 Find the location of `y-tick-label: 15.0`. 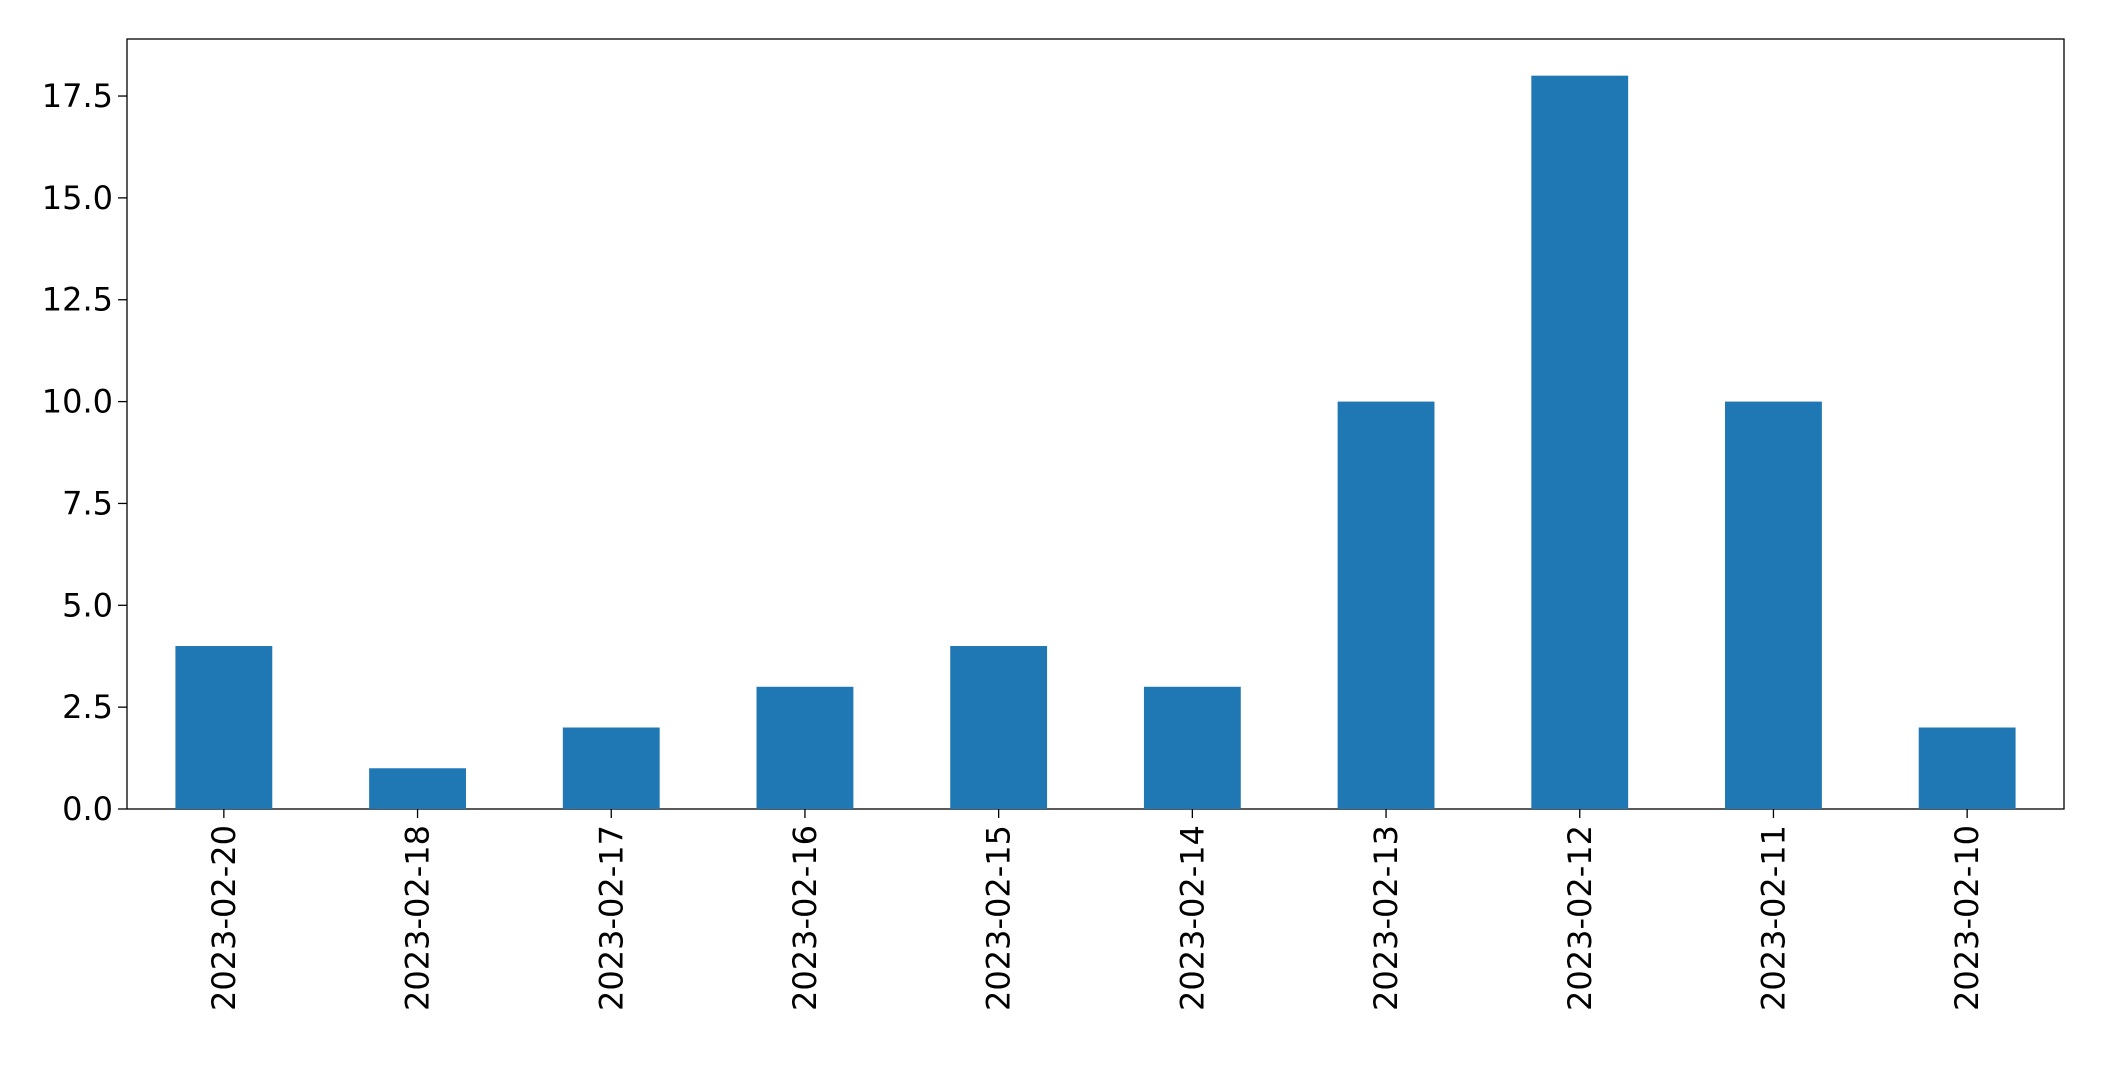

y-tick-label: 15.0 is located at coordinates (77, 198).